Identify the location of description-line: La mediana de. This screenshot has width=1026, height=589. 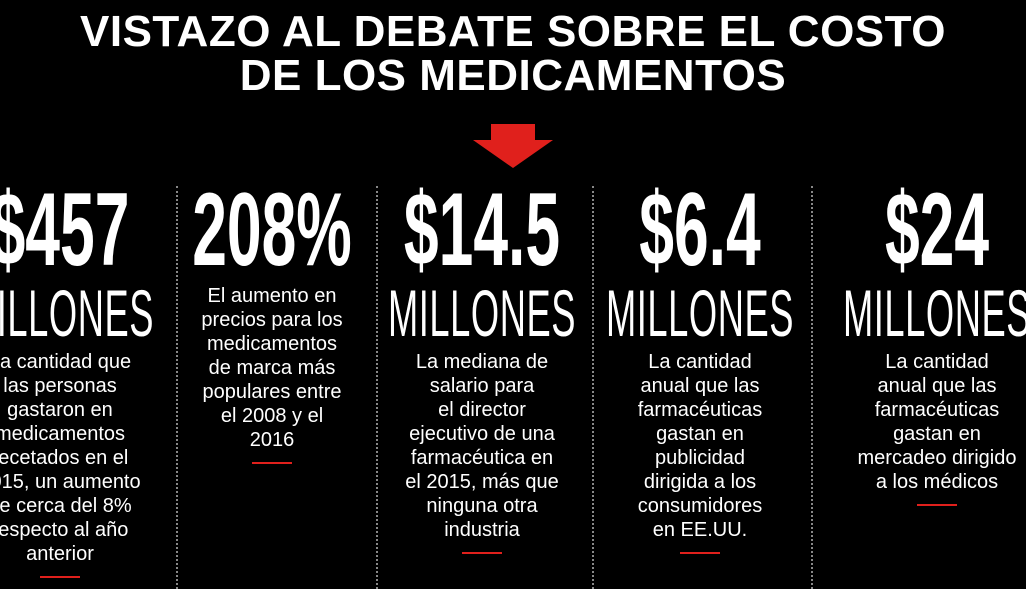
(482, 362).